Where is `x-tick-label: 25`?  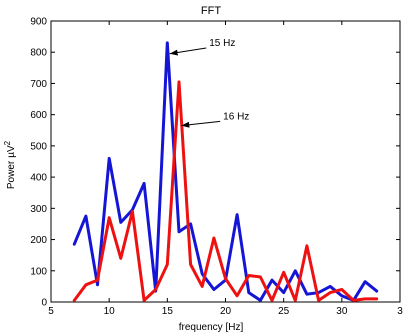 x-tick-label: 25 is located at coordinates (284, 311).